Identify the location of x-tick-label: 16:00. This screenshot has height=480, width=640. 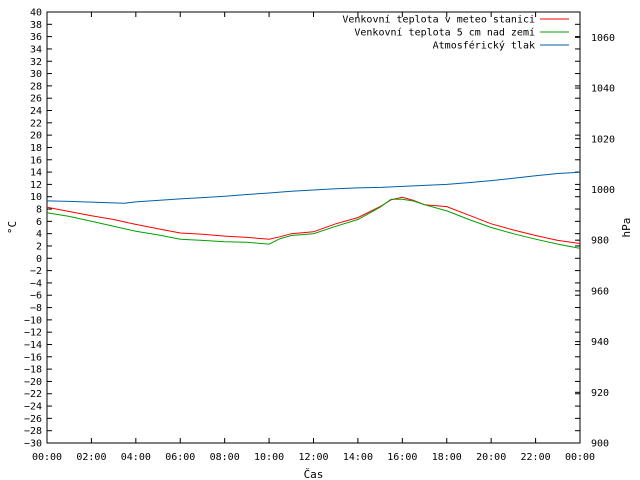
(402, 457).